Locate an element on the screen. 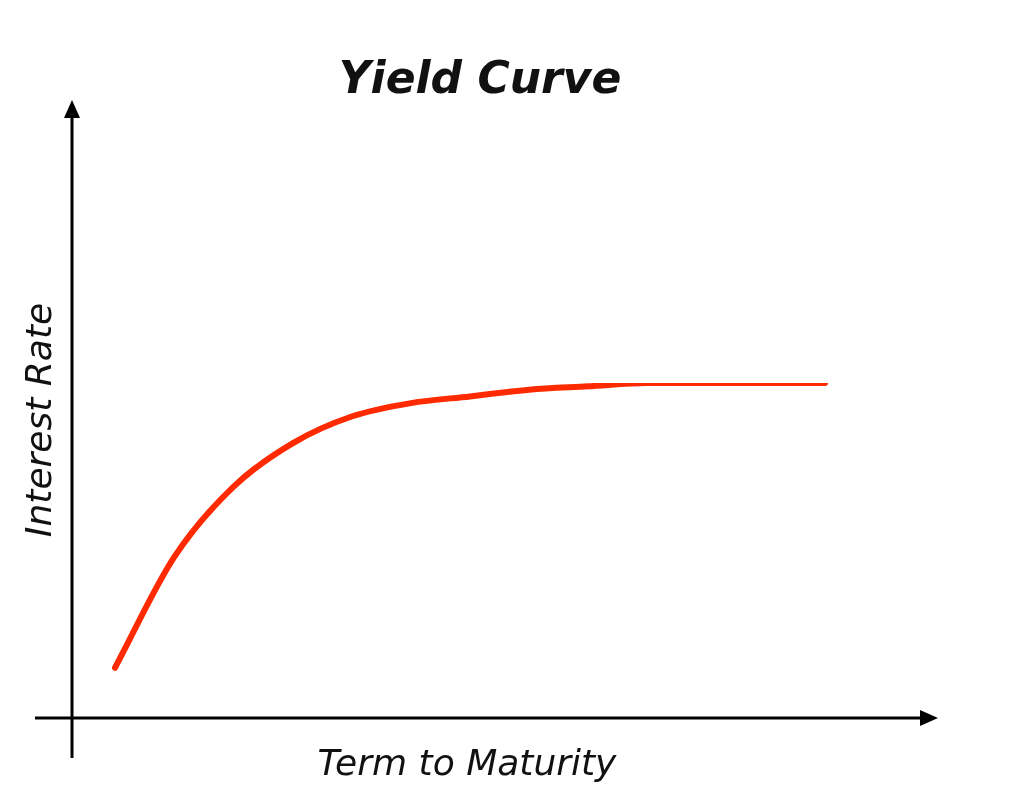  y-axis-title: Interest Rate is located at coordinates (38, 420).